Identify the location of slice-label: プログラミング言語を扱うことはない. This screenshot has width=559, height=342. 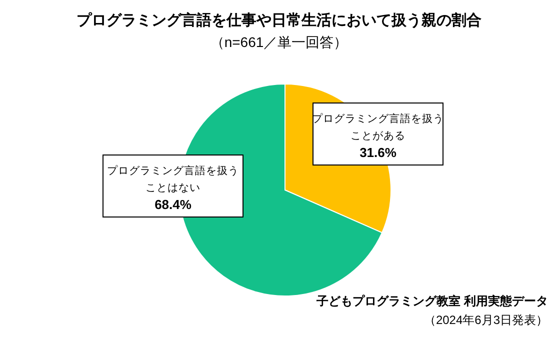
(173, 179).